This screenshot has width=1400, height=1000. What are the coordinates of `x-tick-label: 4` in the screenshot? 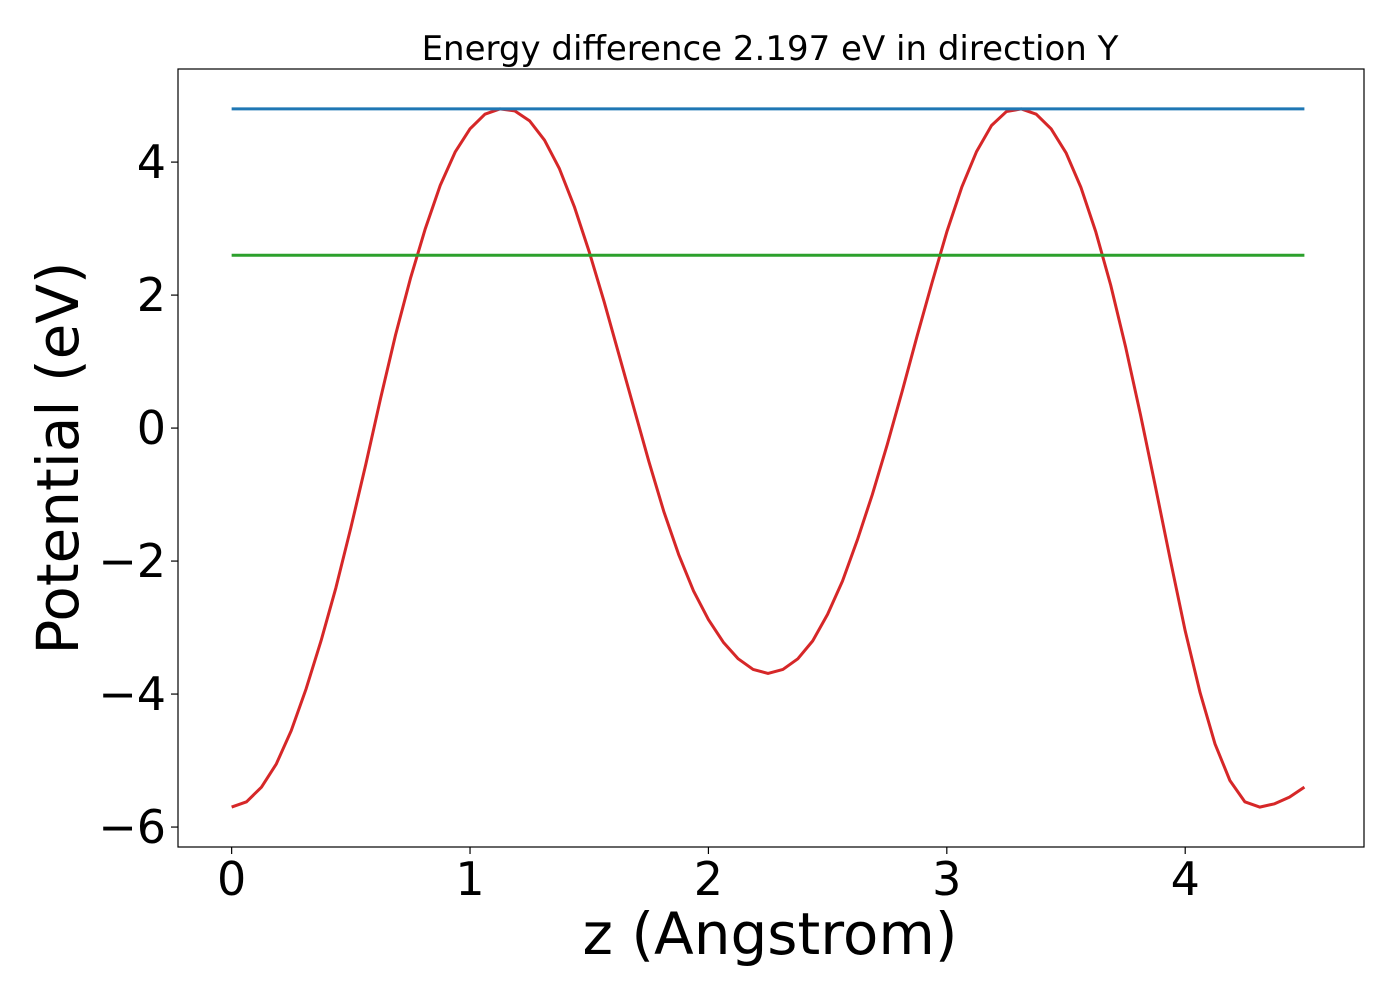 It's located at (1185, 879).